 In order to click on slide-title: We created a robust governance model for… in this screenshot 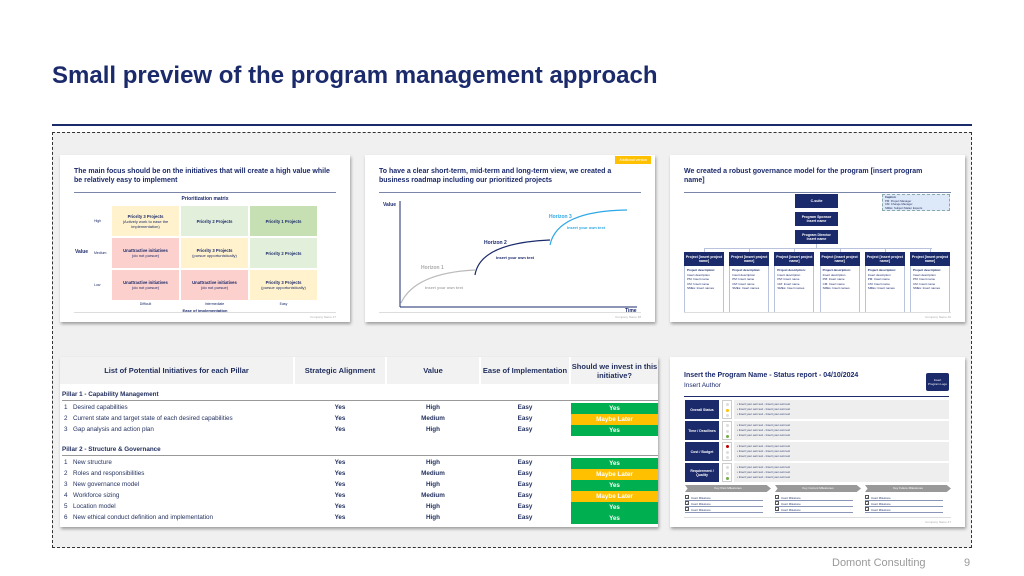, I will do `click(803, 176)`.